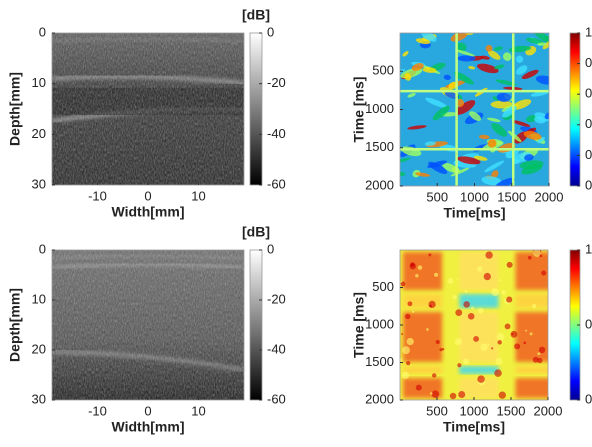 The height and width of the screenshot is (447, 592). I want to click on x-tick-label: 2000, so click(549, 196).